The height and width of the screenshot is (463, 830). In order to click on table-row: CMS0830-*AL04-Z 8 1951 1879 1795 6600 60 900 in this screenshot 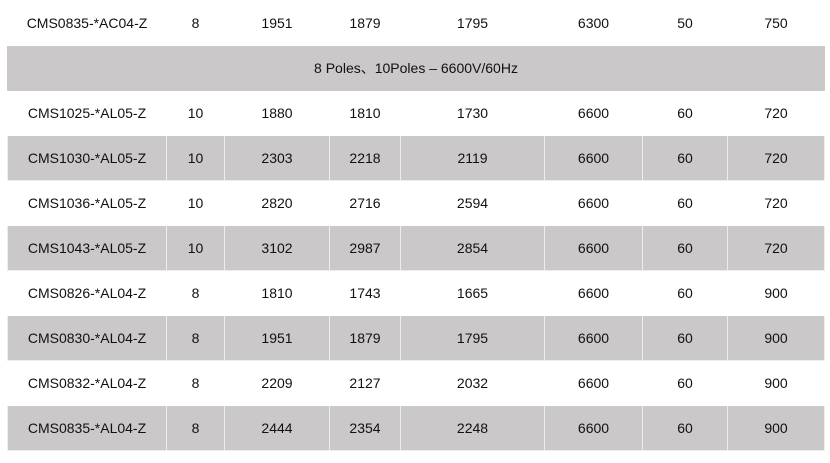, I will do `click(416, 338)`.